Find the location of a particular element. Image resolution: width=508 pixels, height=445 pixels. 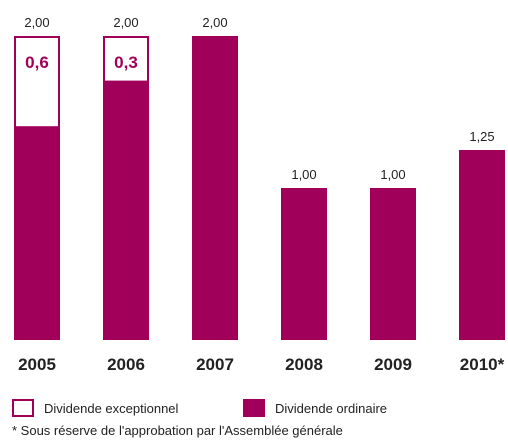

category-label-2010: 2010* is located at coordinates (482, 364).